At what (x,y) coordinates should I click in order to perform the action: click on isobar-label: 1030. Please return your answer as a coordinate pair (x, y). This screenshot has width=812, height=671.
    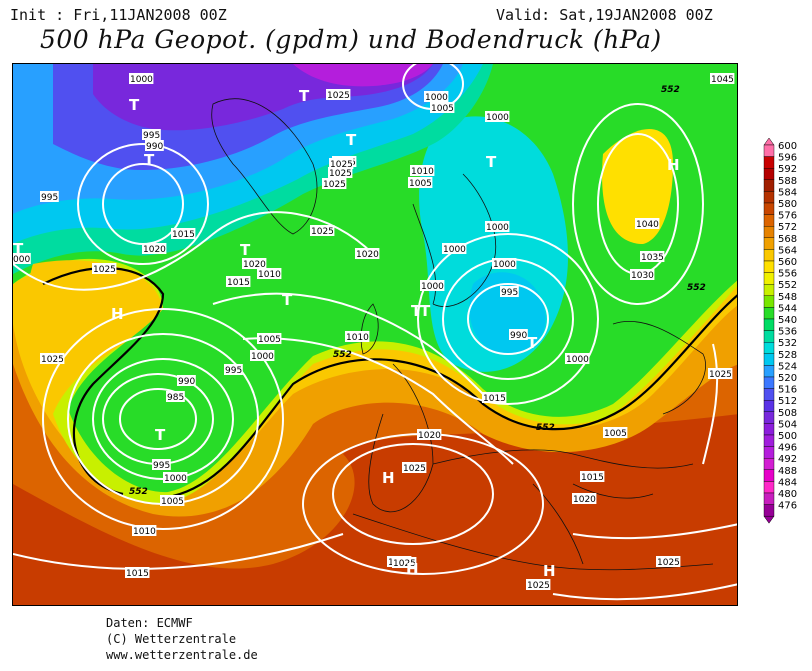
    Looking at the image, I should click on (642, 276).